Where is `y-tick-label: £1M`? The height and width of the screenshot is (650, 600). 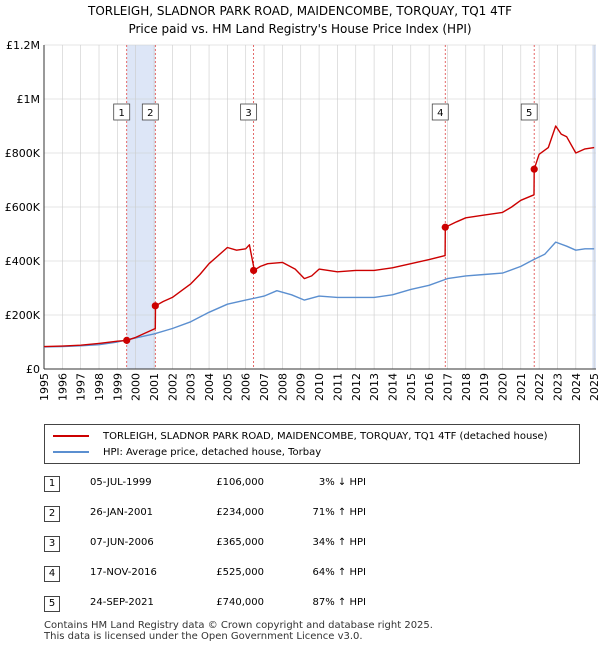
y-tick-label: £1M is located at coordinates (29, 99).